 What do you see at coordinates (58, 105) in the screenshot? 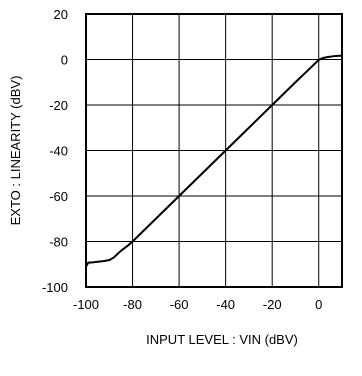
I see `y-tick-label: -20` at bounding box center [58, 105].